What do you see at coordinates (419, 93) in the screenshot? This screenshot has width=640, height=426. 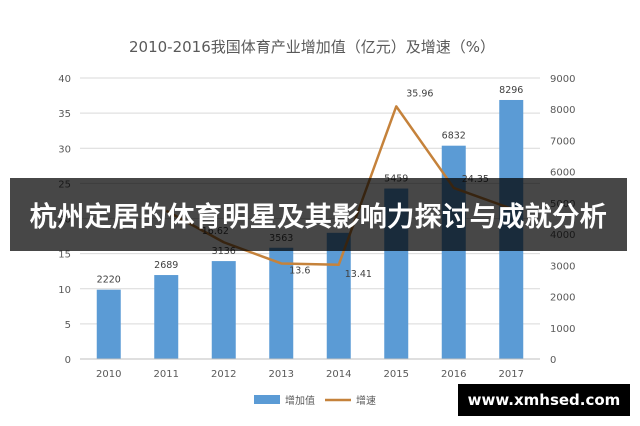 I see `line-value-label: 35.96` at bounding box center [419, 93].